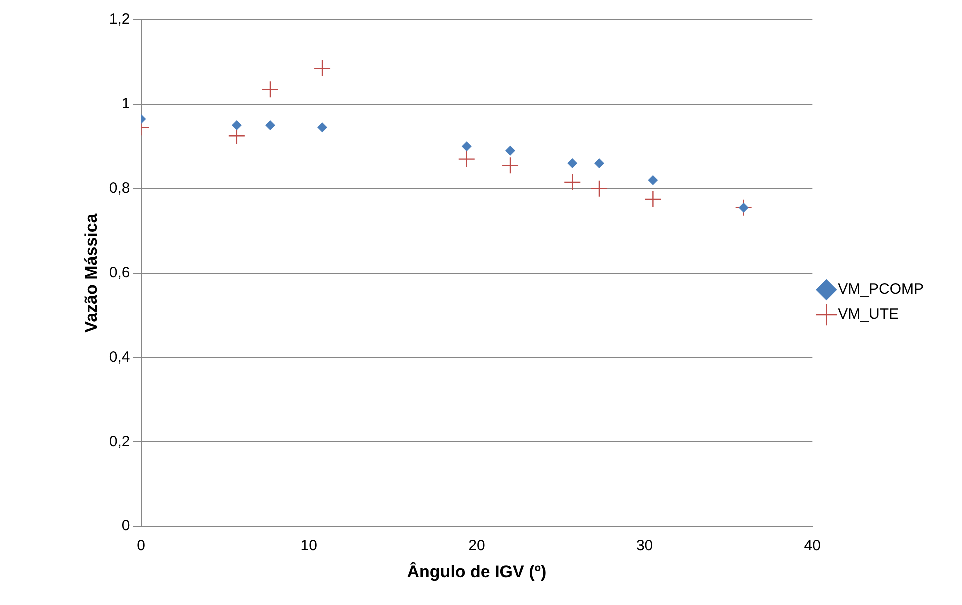  What do you see at coordinates (881, 289) in the screenshot?
I see `legend-label: VM_PCOMP` at bounding box center [881, 289].